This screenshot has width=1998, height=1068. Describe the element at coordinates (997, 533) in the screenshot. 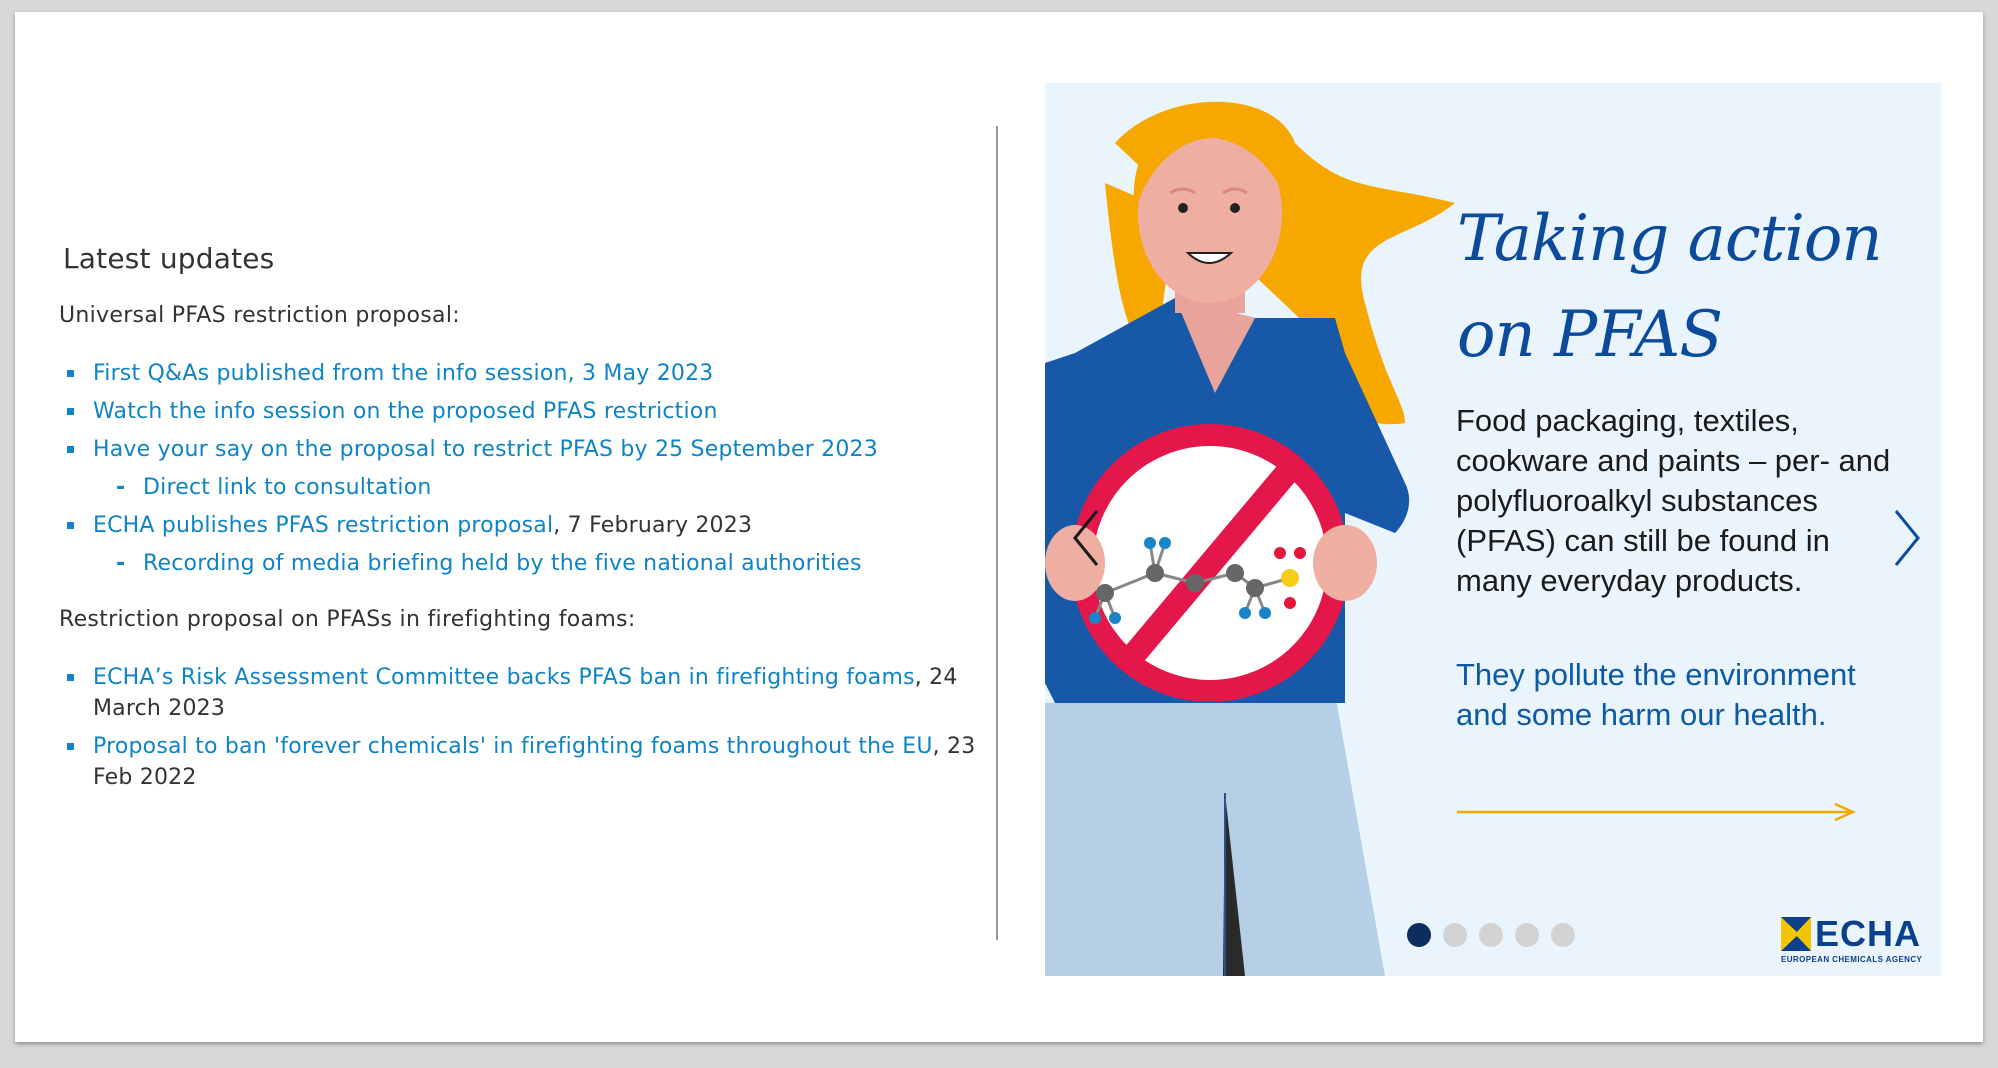

I see `column-divider` at that location.